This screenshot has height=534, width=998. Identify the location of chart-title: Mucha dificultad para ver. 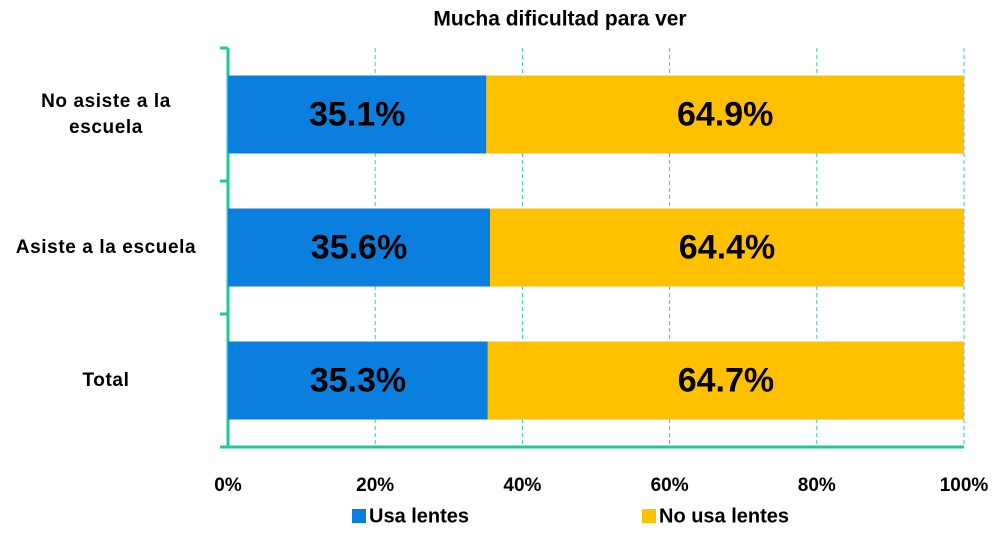
(559, 19).